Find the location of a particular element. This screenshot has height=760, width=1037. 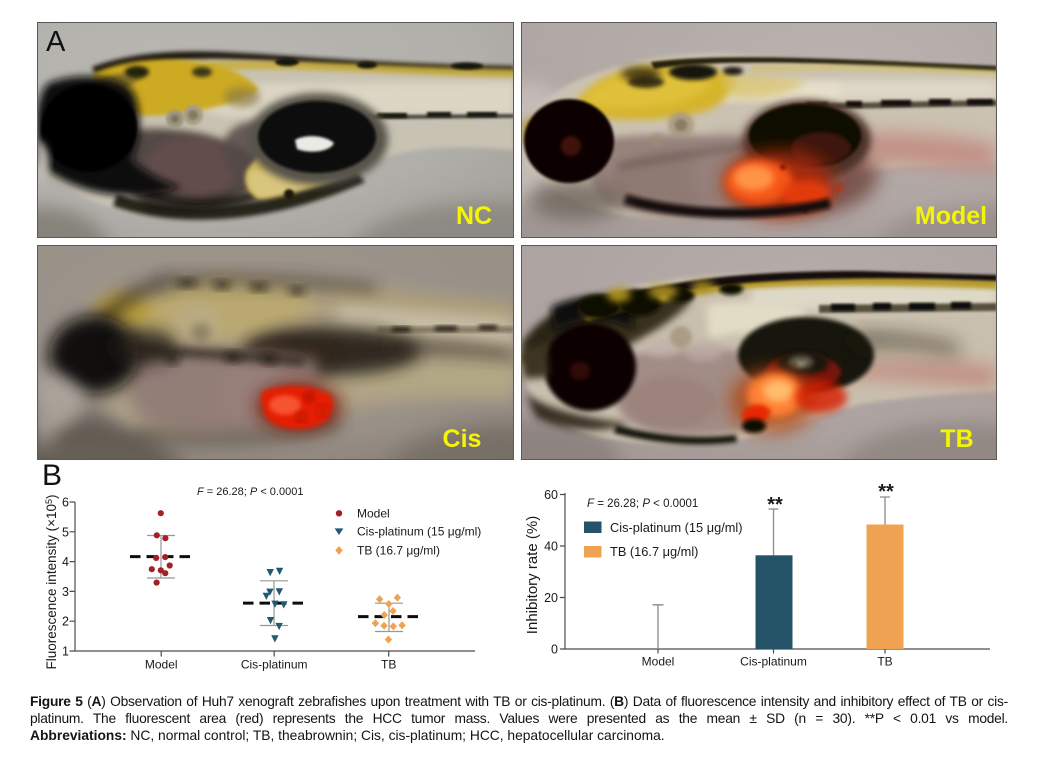

svg-text: 4 is located at coordinates (65, 562).